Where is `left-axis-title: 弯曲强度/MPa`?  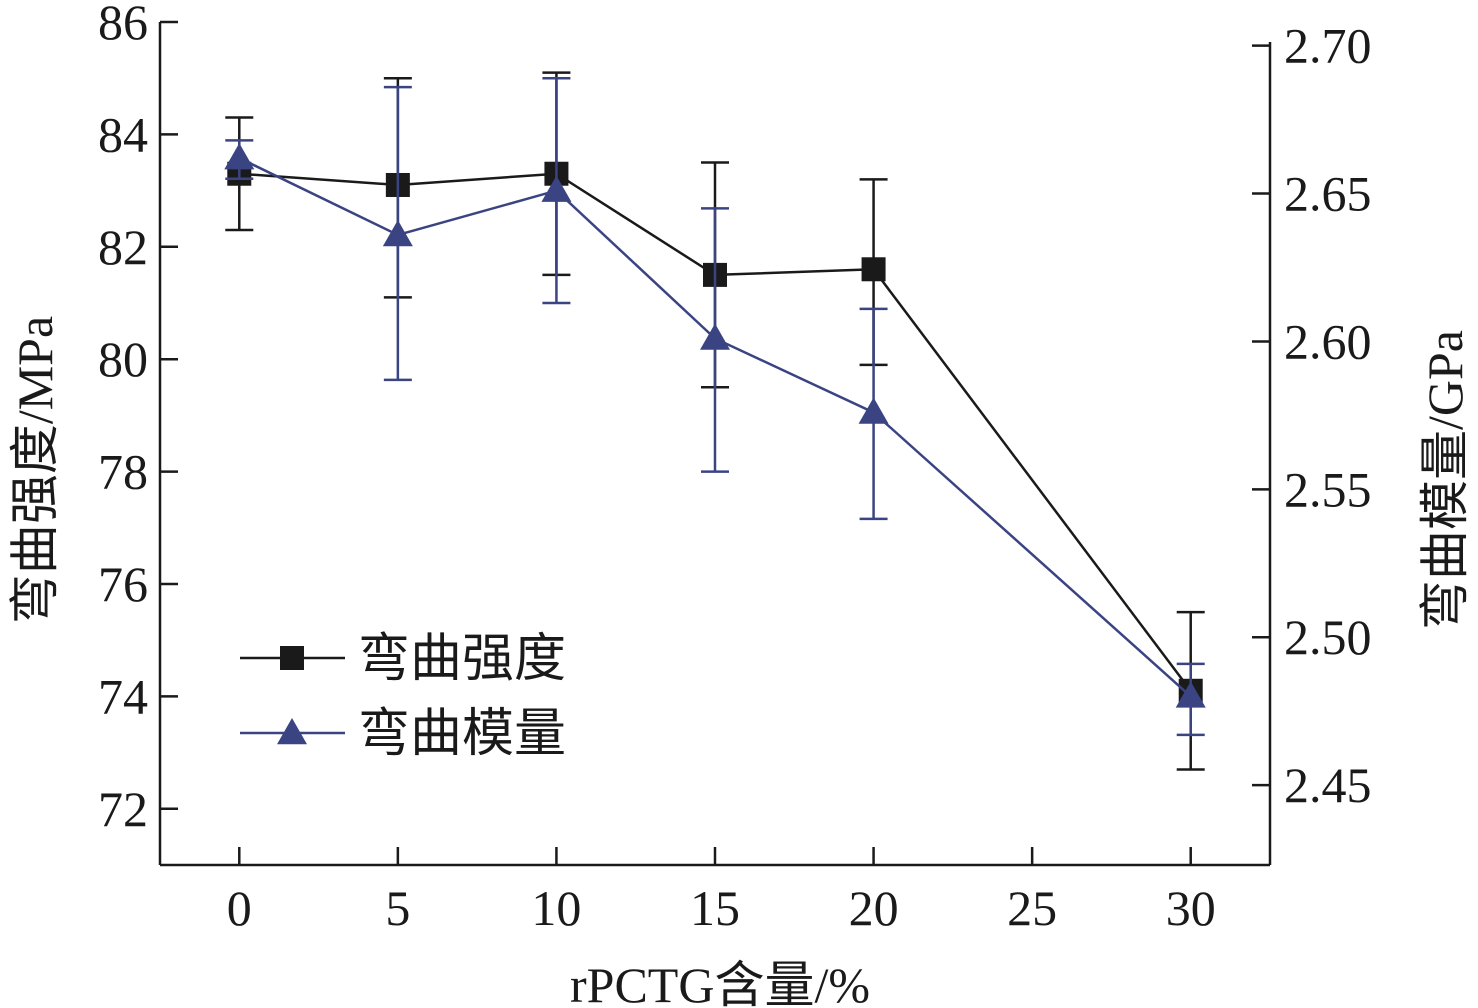
left-axis-title: 弯曲强度/MPa is located at coordinates (35, 470).